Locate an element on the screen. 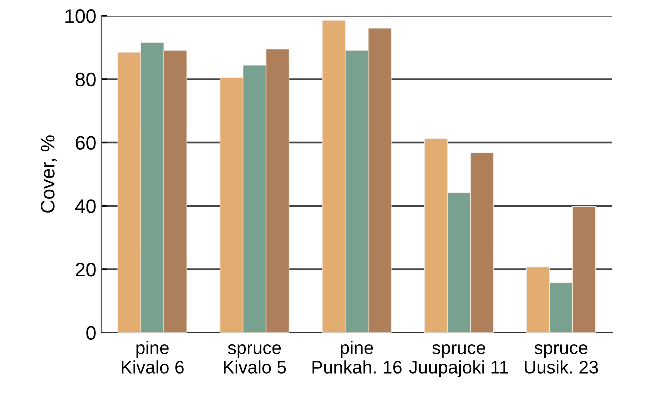 This screenshot has width=655, height=401. y-tick-label: 80 is located at coordinates (86, 79).